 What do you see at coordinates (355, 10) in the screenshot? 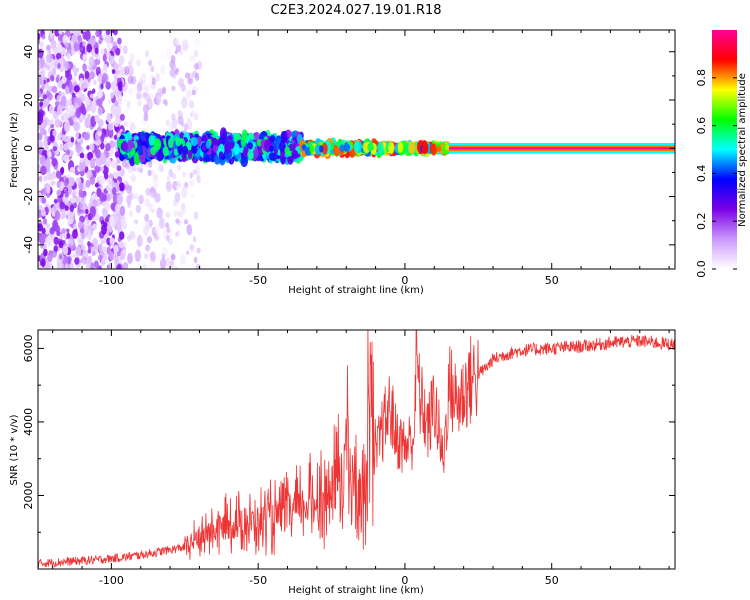
I see `figure-title: C2E3.2024.027.19.01.R18` at bounding box center [355, 10].